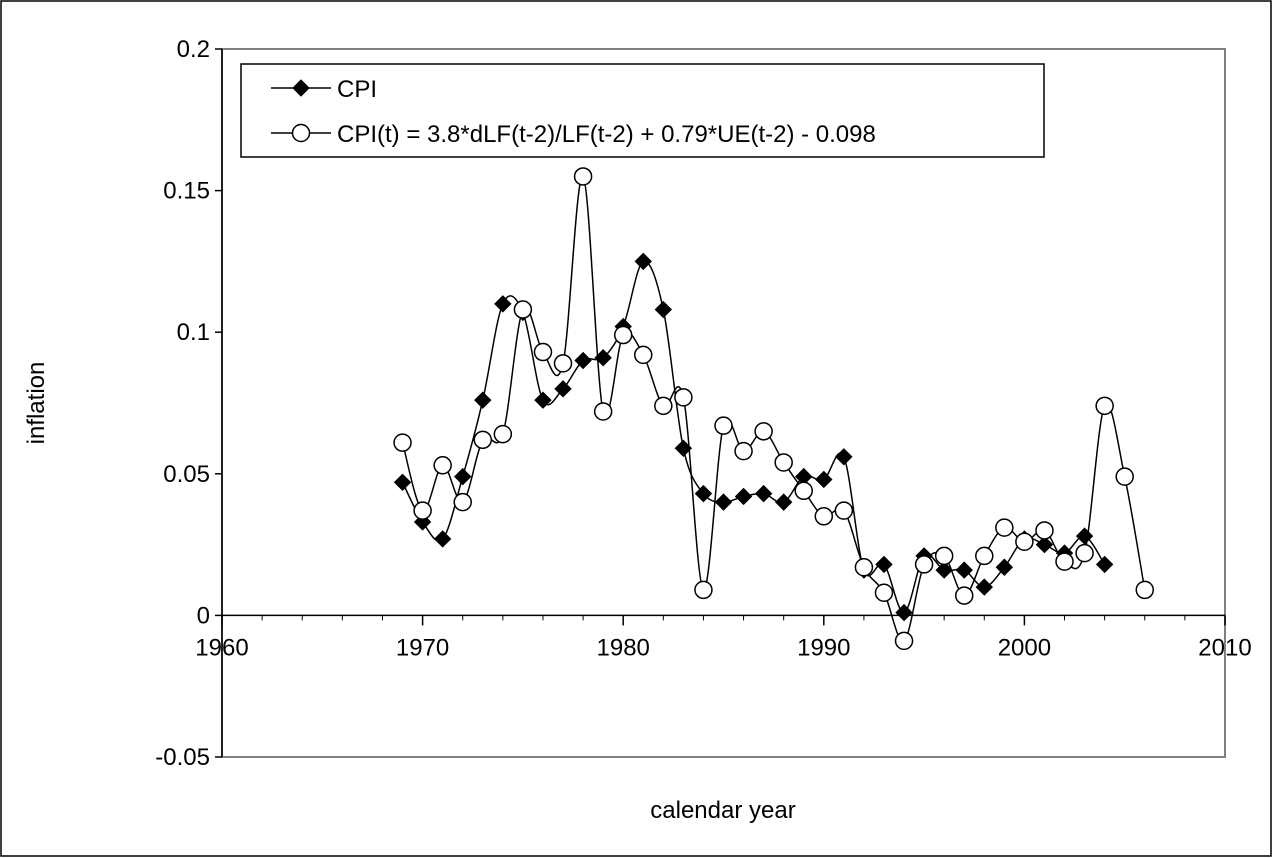 The width and height of the screenshot is (1273, 858). What do you see at coordinates (182, 757) in the screenshot?
I see `y-tick-label: -0.05` at bounding box center [182, 757].